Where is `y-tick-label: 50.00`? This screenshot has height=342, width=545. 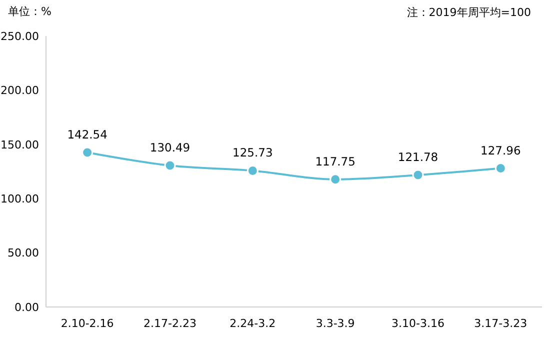
y-tick-label: 50.00 is located at coordinates (23, 253).